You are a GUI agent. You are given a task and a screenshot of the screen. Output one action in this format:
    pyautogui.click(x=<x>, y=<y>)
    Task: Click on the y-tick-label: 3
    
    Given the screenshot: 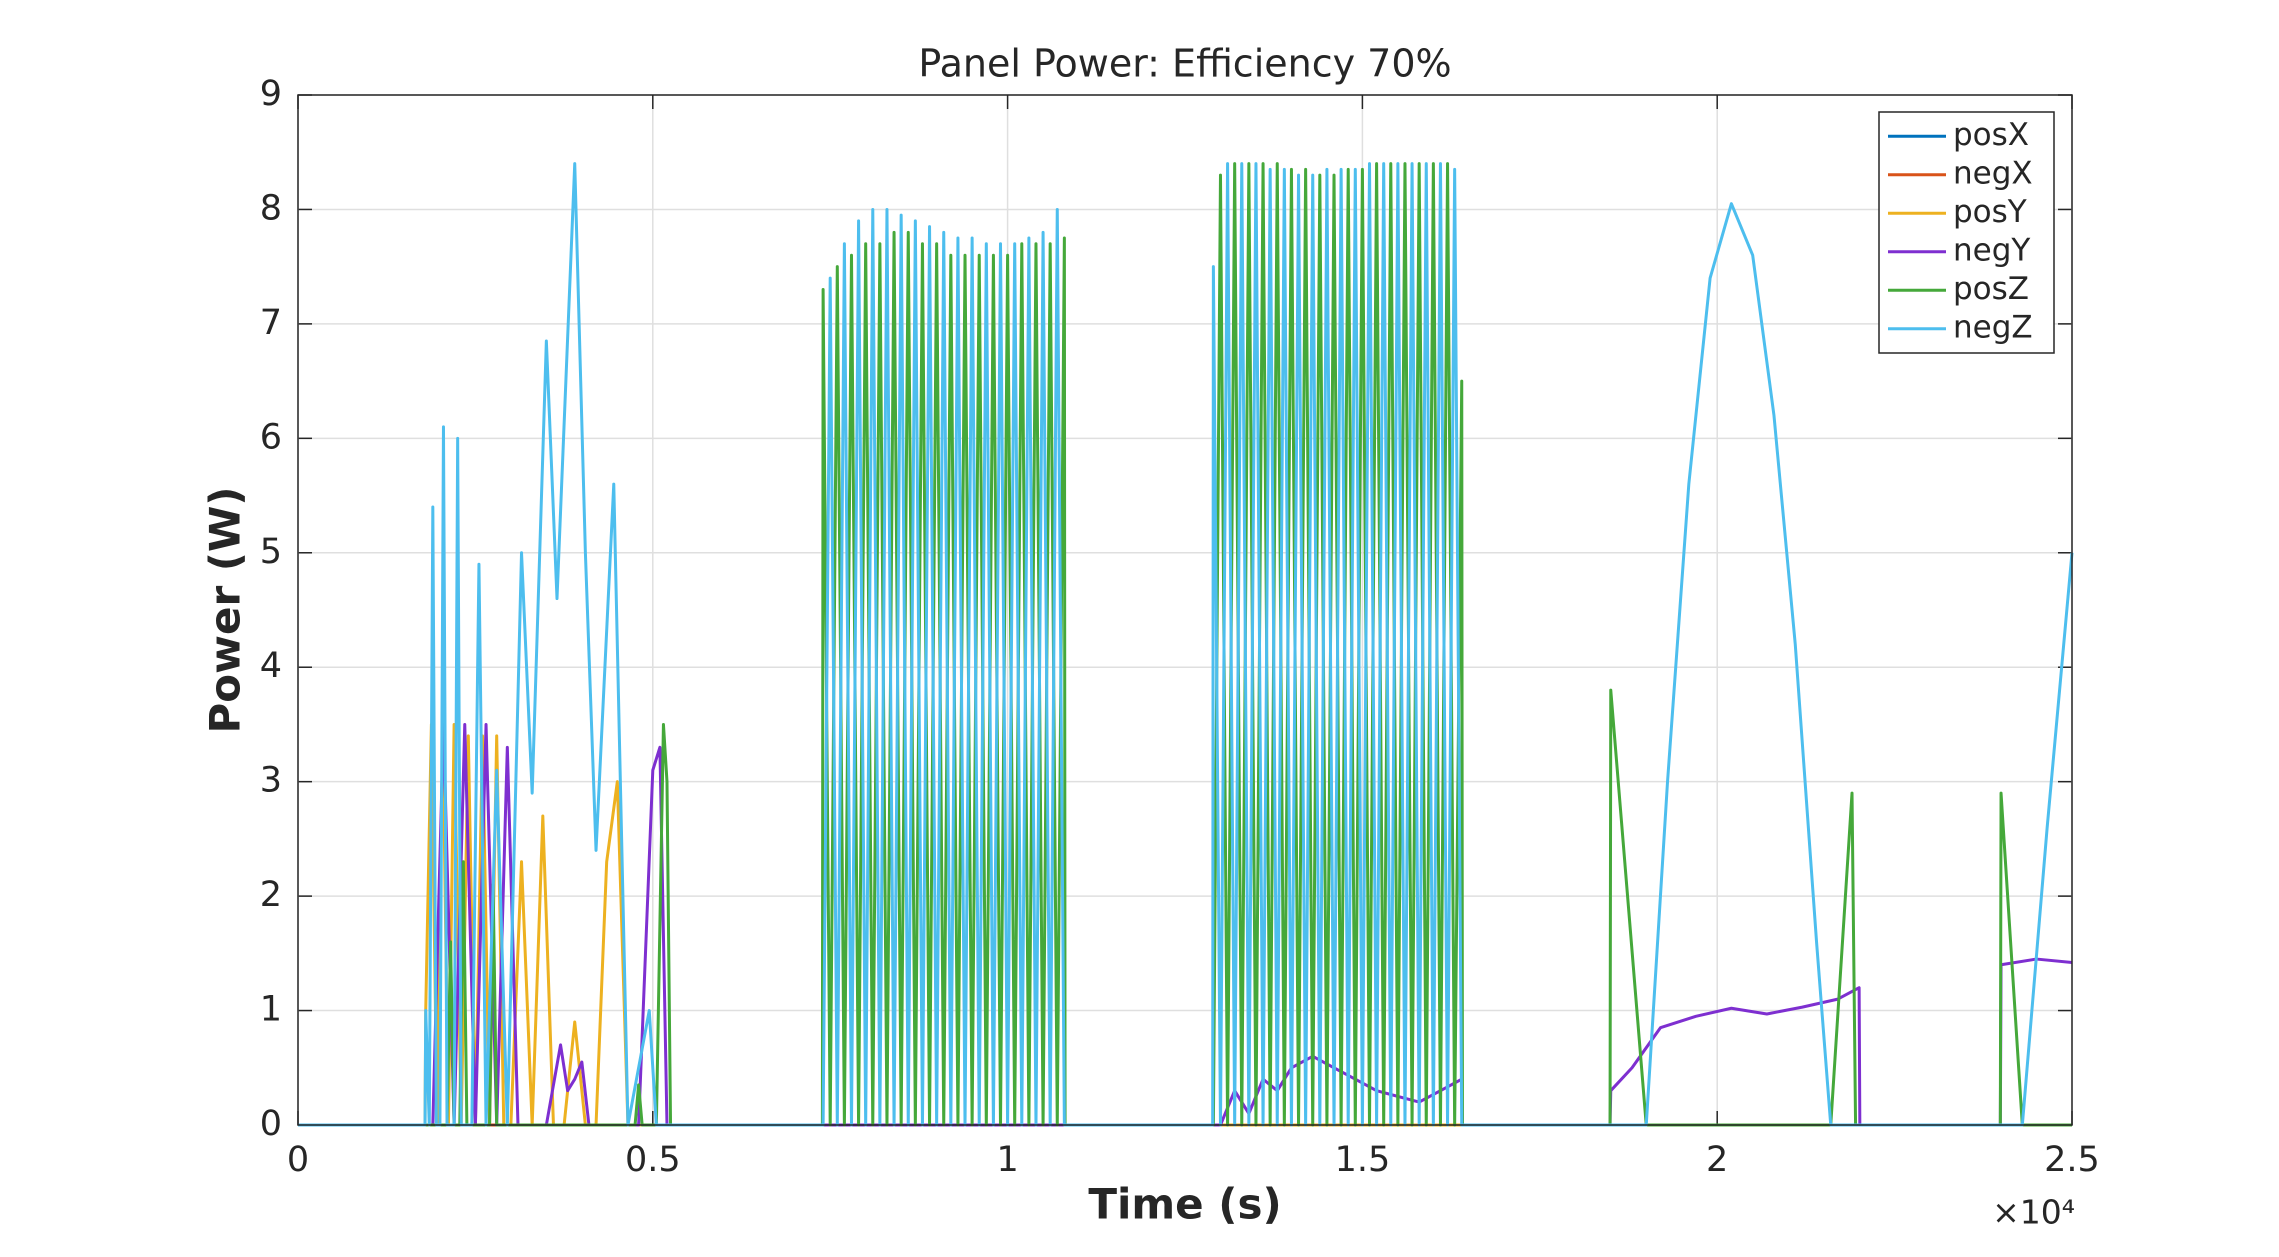 What is the action you would take?
    pyautogui.click(x=271, y=781)
    